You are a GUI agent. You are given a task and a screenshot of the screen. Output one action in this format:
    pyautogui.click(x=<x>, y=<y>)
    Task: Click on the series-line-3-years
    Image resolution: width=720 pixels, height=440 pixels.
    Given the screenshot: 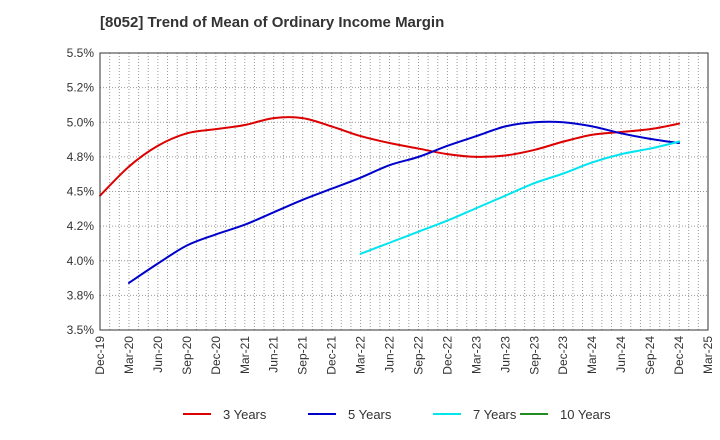 What is the action you would take?
    pyautogui.click(x=390, y=156)
    